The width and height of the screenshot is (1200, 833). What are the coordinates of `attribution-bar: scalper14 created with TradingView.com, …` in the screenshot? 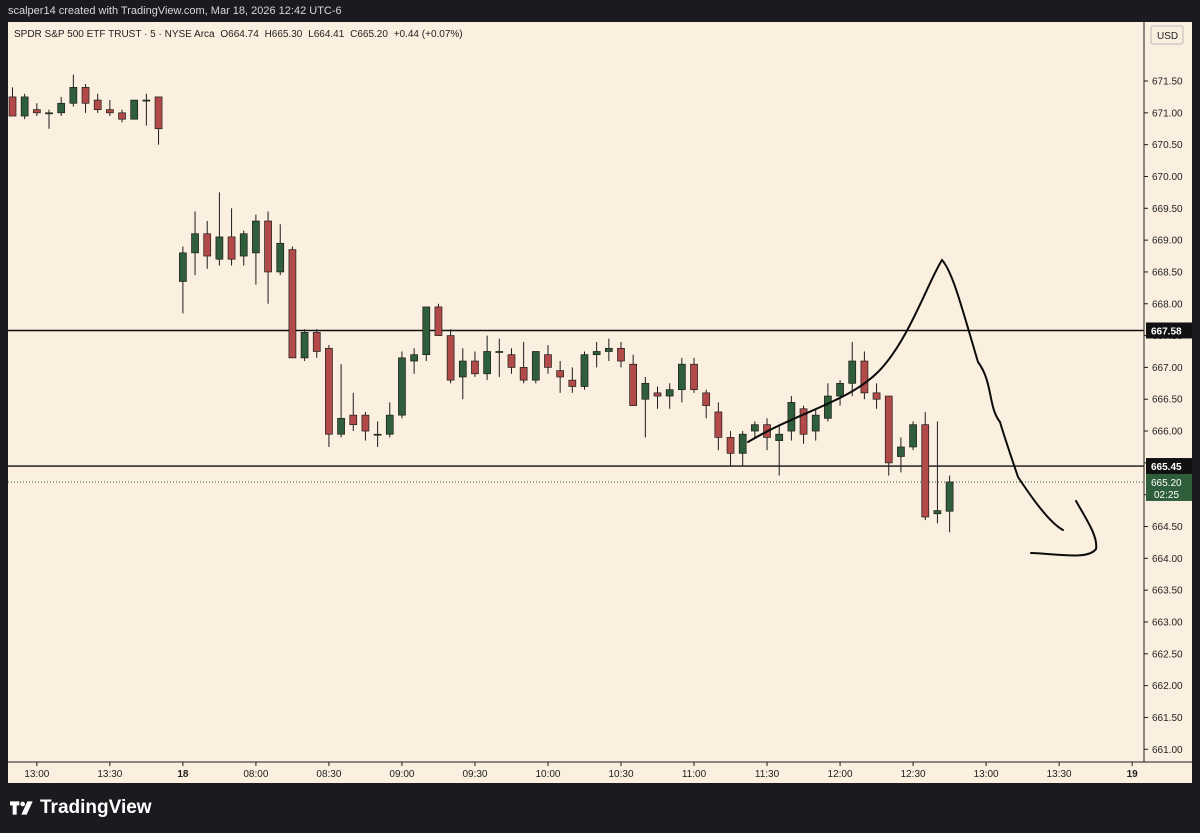 It's located at (600, 11).